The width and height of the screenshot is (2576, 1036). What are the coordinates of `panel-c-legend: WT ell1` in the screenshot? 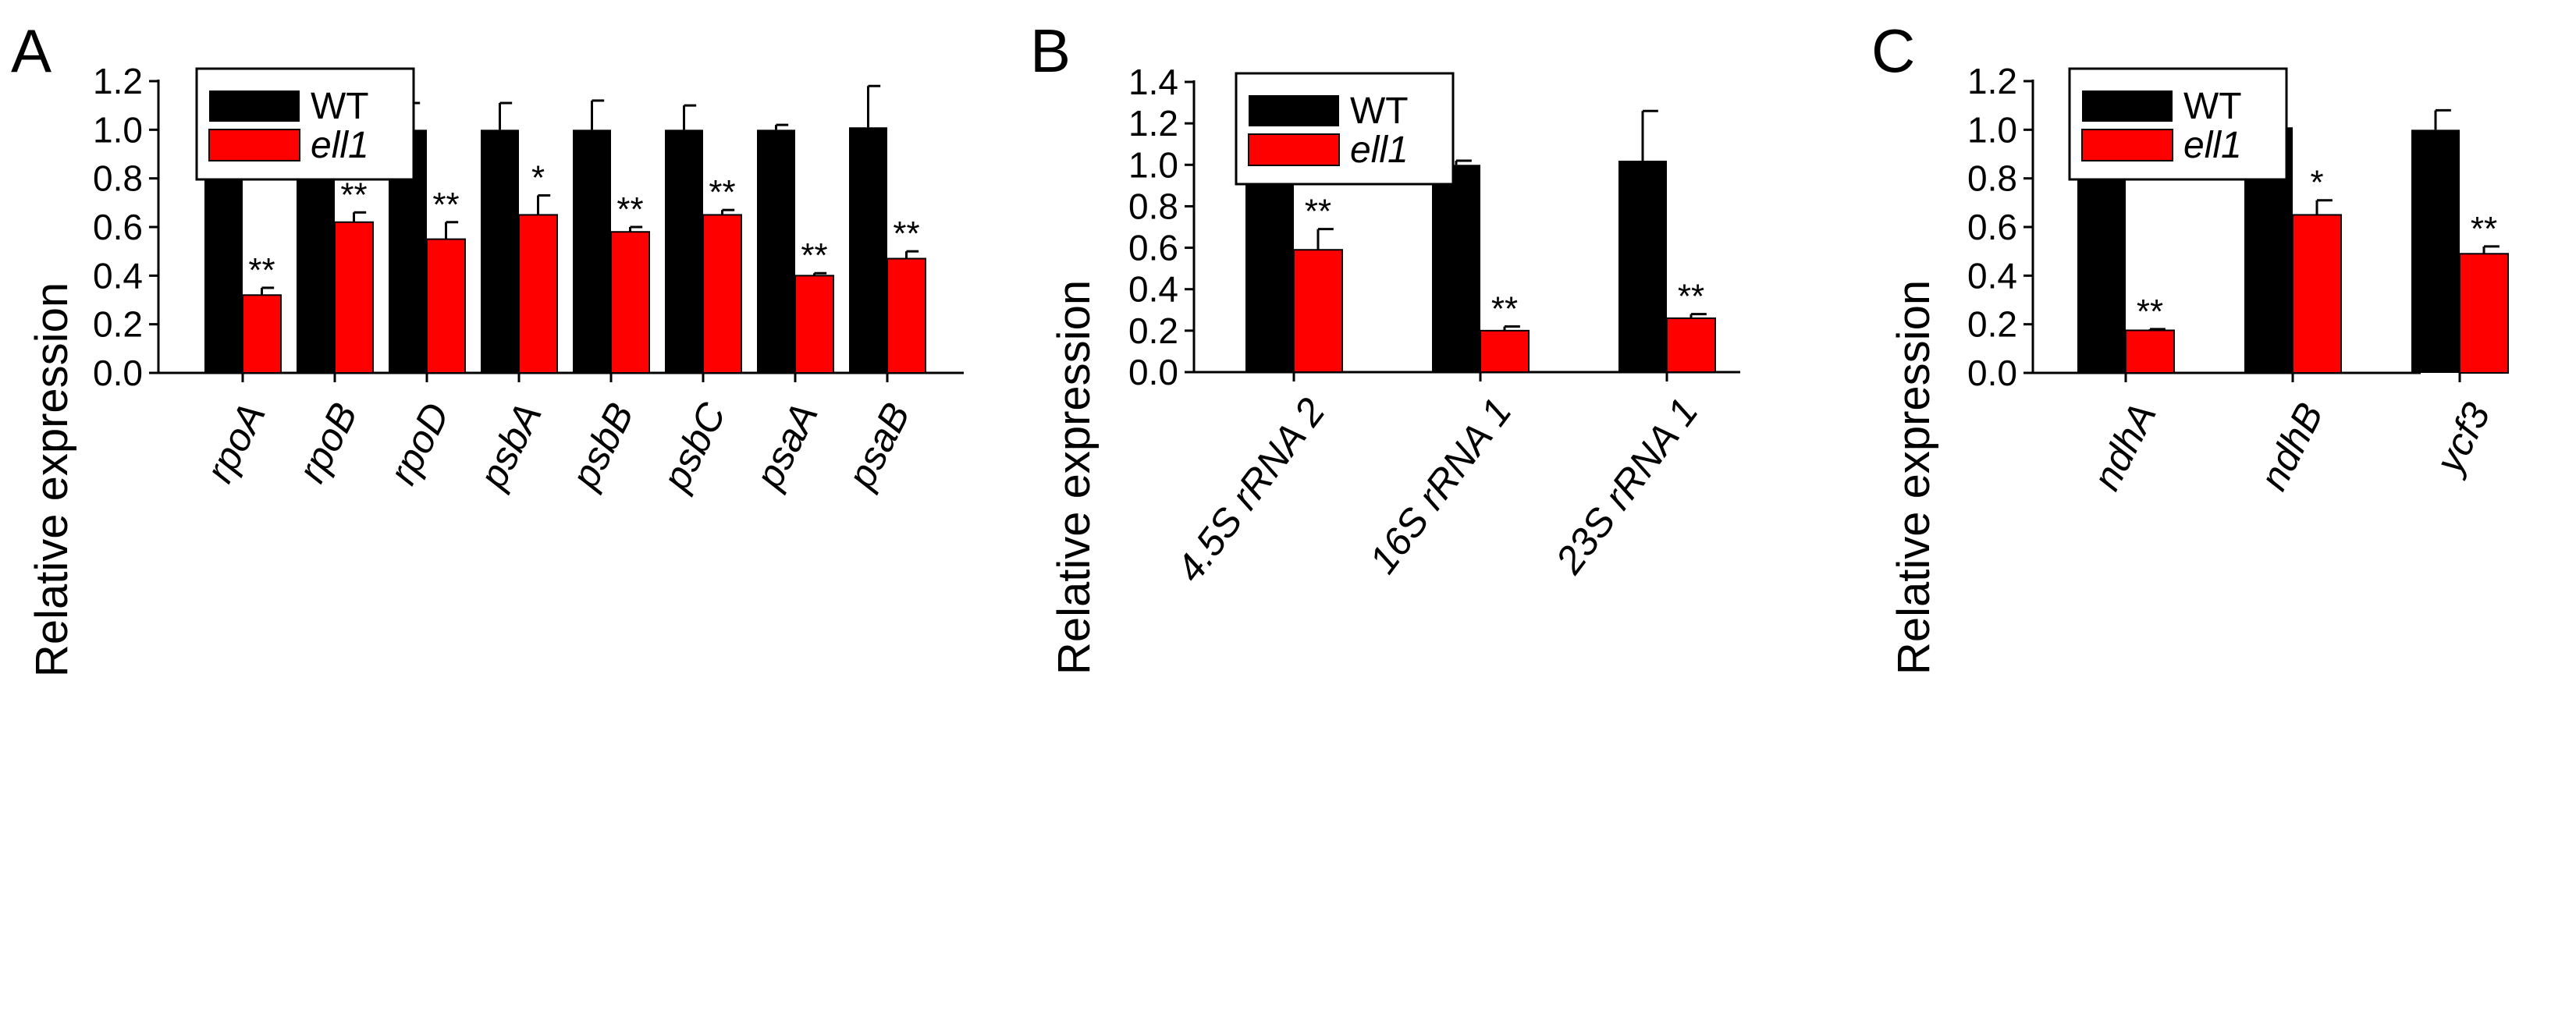 It's located at (2178, 124).